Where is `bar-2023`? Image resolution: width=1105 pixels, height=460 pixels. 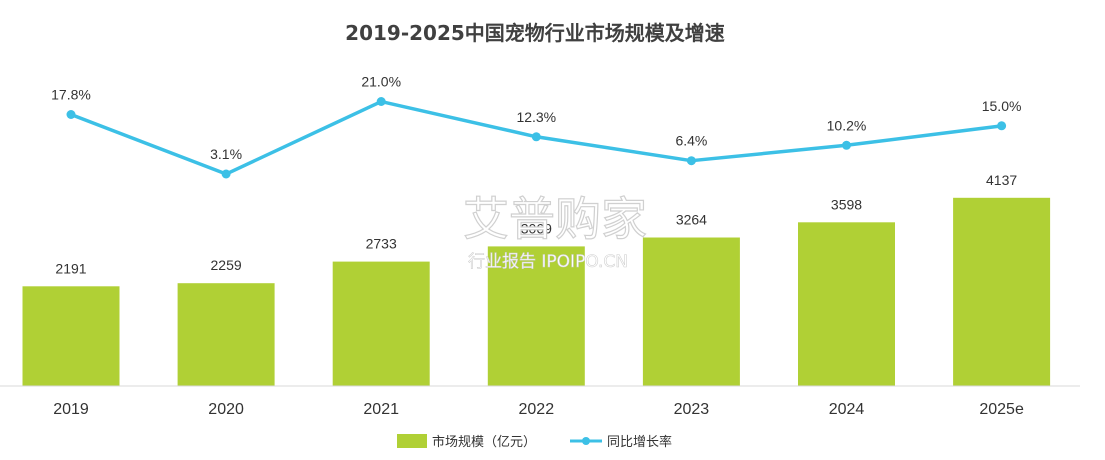
bar-2023 is located at coordinates (691, 311).